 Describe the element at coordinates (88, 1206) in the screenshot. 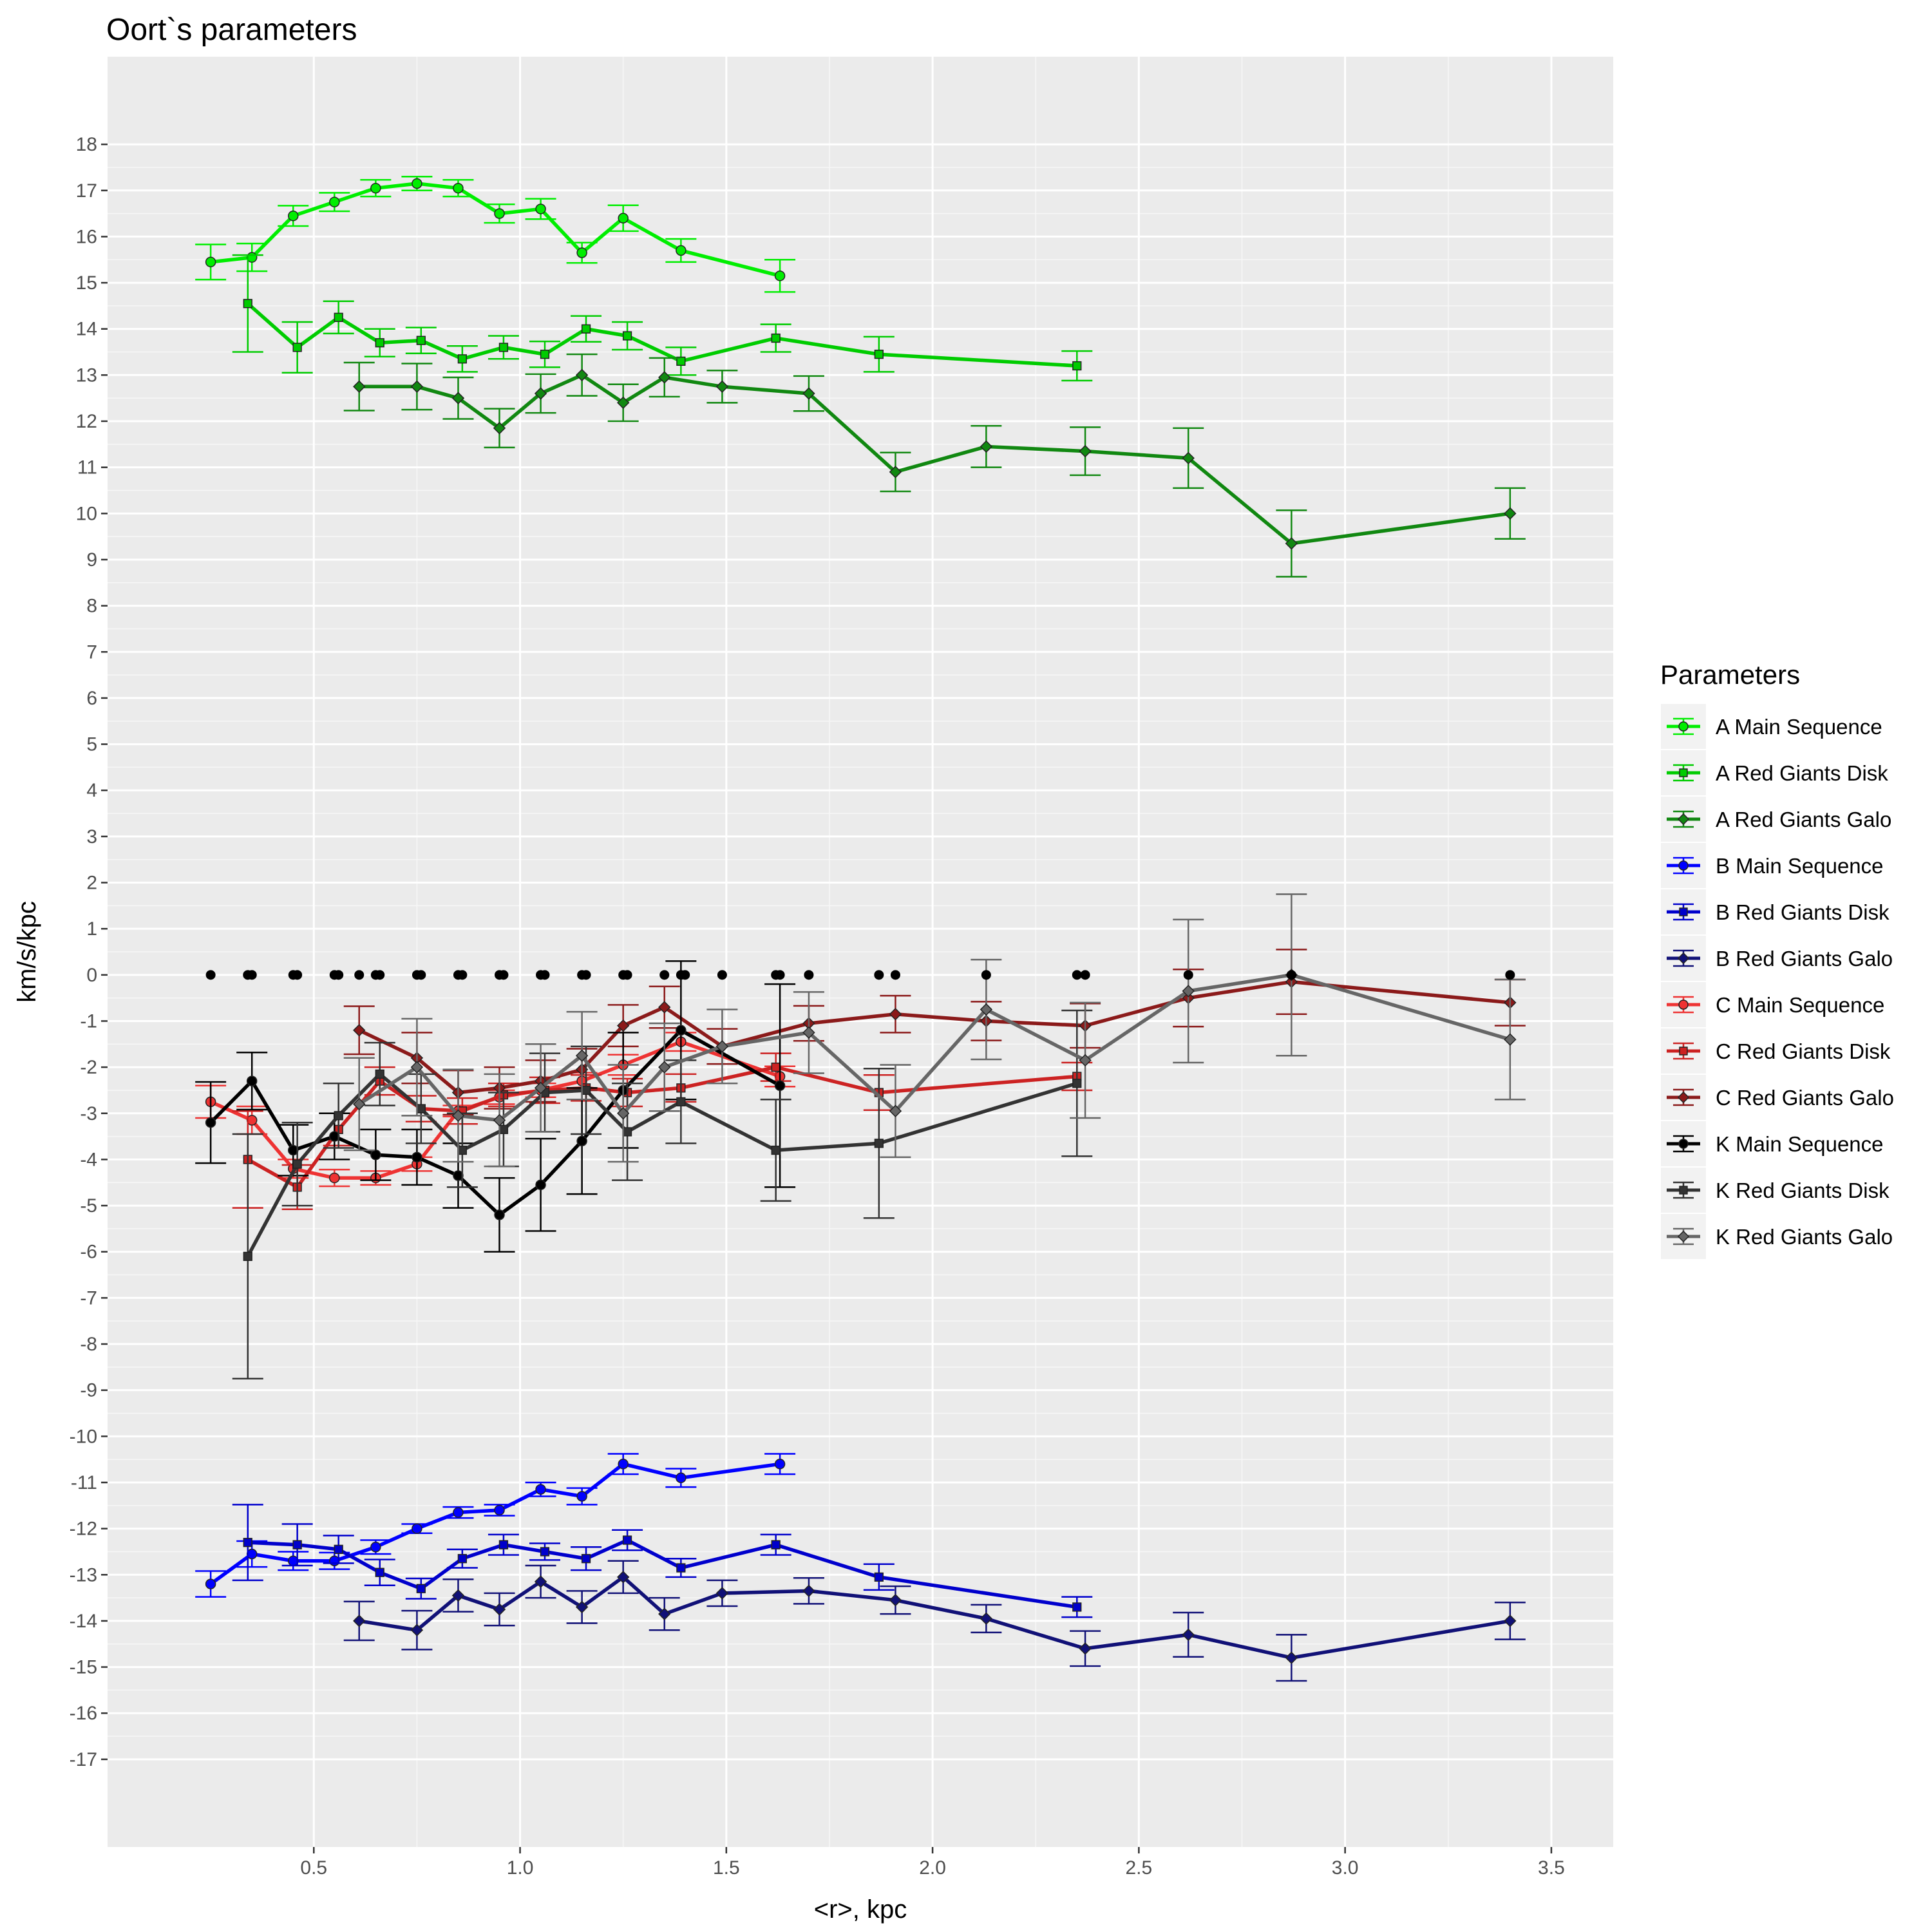

I see `y-tick-label: -5` at that location.